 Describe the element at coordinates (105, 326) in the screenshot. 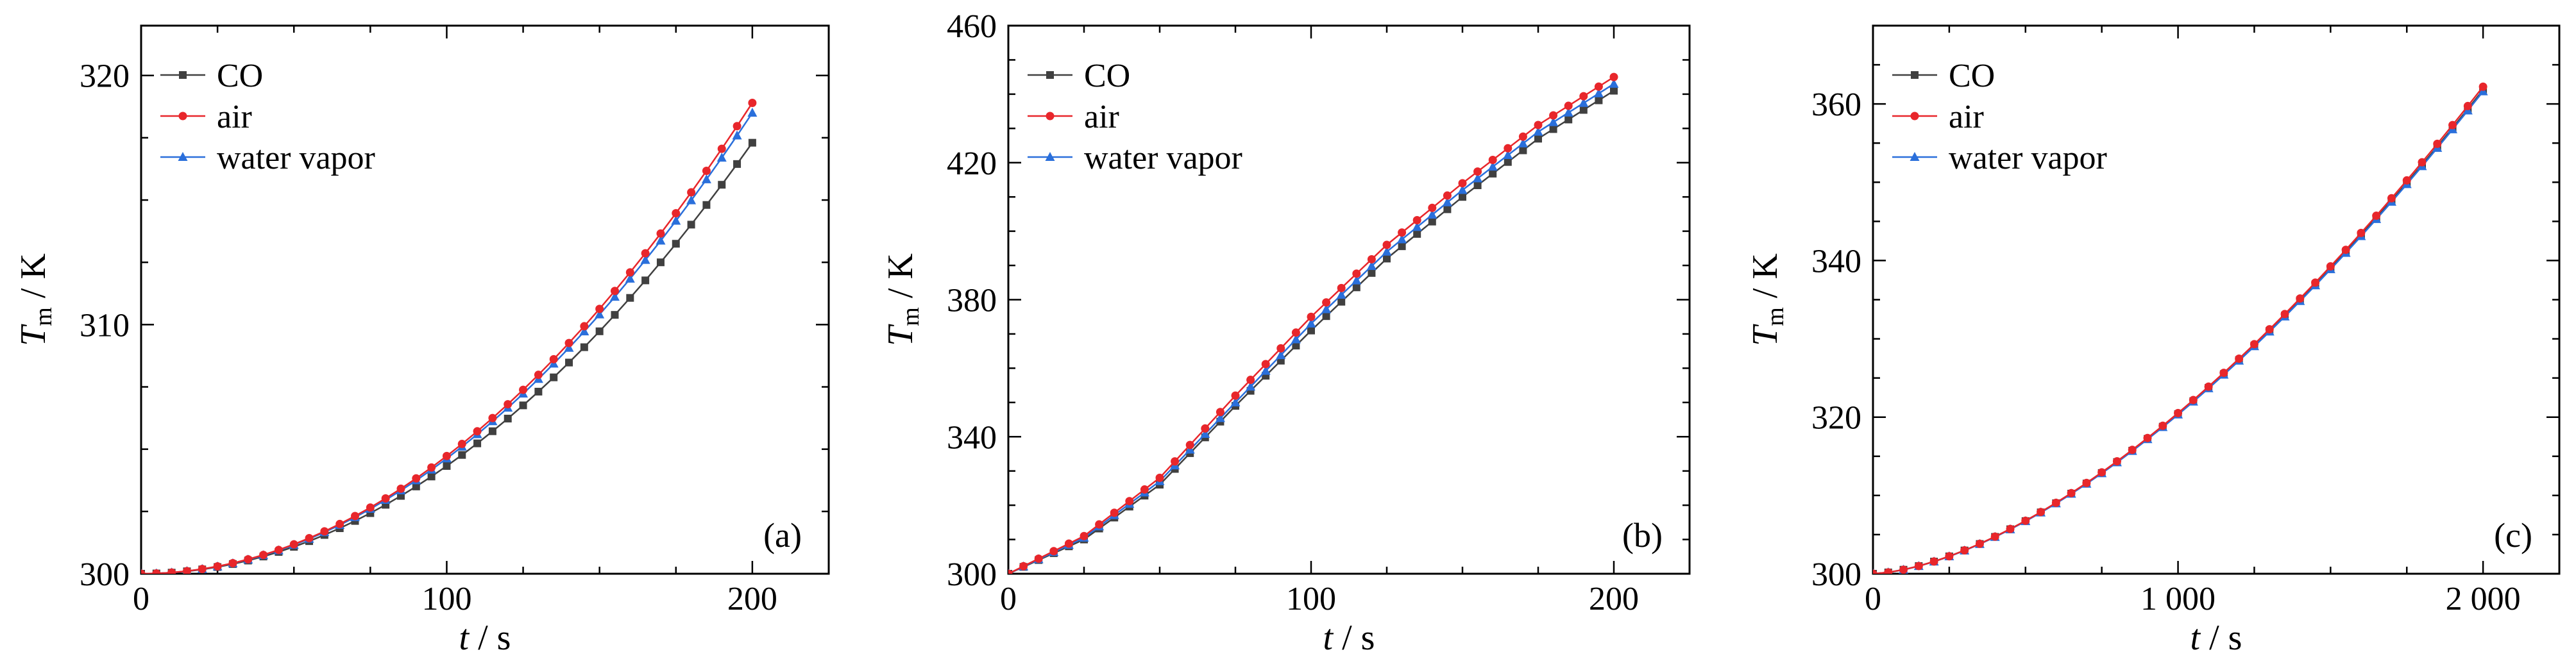

I see `y-tick-label: 310` at that location.